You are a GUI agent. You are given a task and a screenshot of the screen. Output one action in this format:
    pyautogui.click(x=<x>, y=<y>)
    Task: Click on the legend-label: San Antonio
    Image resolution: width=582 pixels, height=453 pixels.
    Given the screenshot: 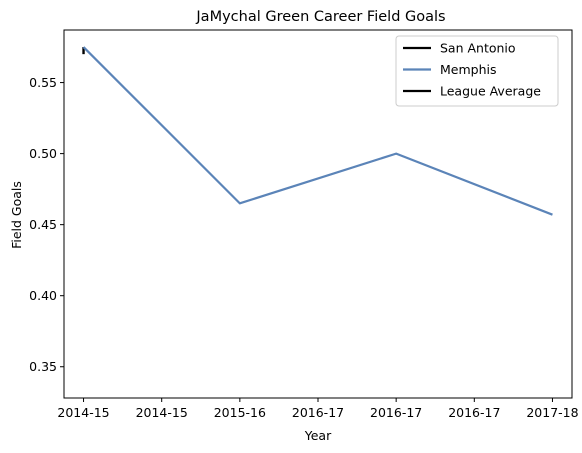 What is the action you would take?
    pyautogui.click(x=478, y=48)
    